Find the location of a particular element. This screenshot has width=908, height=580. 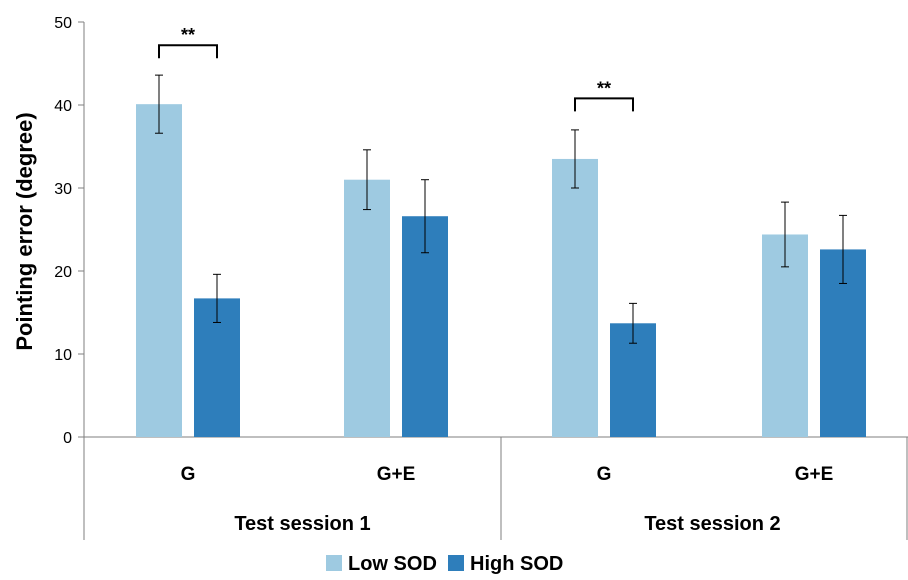

significance-annotations: ** ** is located at coordinates (396, 68).